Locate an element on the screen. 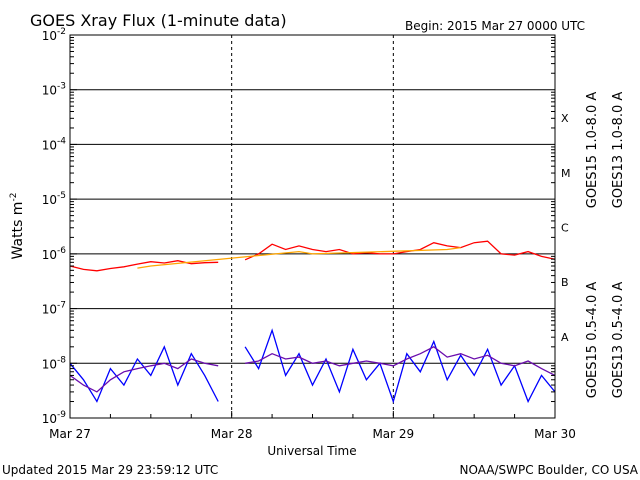  legend-entry: GOES13 0.5-4.0 A is located at coordinates (618, 340).